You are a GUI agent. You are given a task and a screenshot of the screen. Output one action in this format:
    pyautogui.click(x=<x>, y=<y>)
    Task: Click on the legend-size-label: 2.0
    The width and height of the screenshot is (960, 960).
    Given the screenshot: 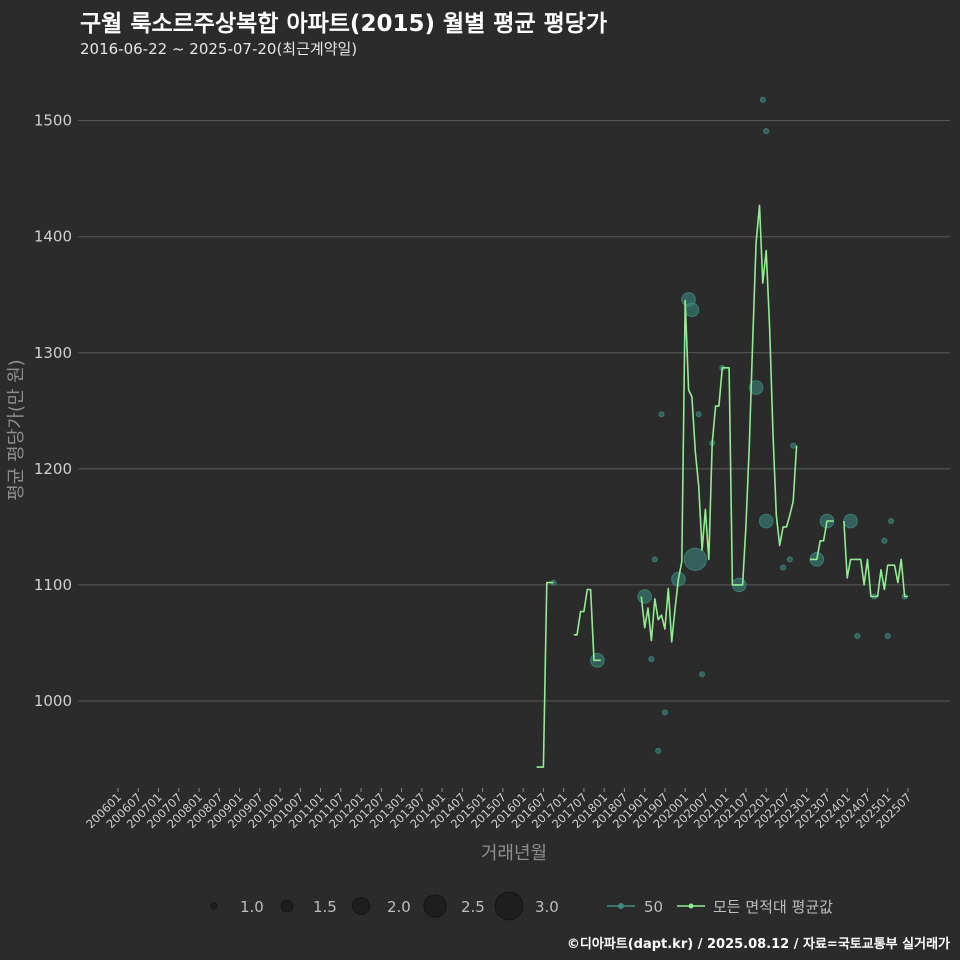 What is the action you would take?
    pyautogui.click(x=399, y=907)
    